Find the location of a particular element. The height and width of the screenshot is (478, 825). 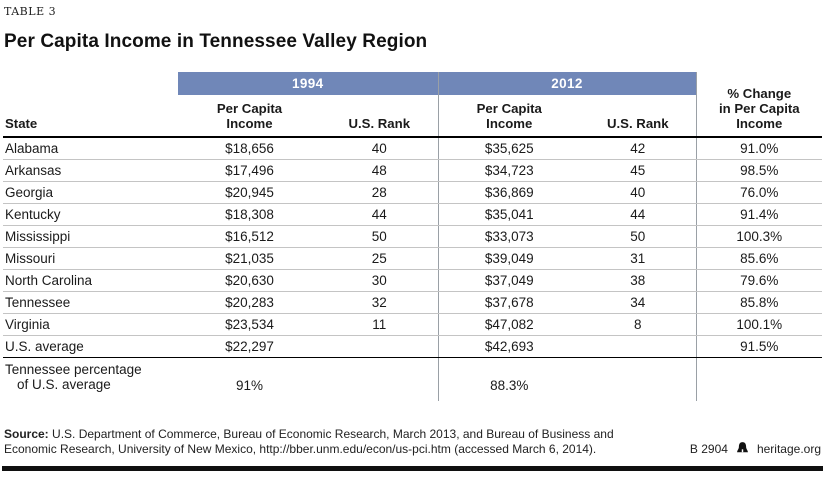

cell-pci-1994: $18,656 is located at coordinates (249, 148).